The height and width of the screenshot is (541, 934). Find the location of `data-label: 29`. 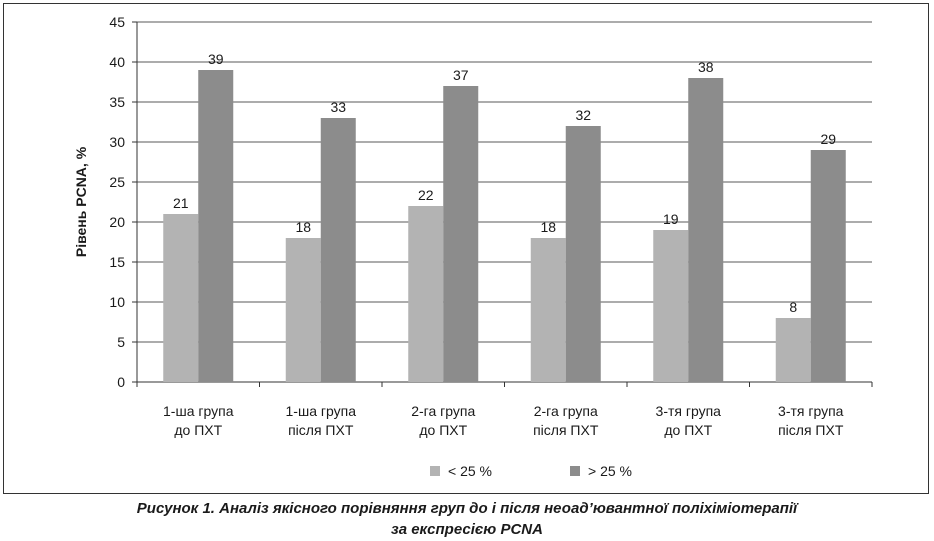

data-label: 29 is located at coordinates (828, 139).